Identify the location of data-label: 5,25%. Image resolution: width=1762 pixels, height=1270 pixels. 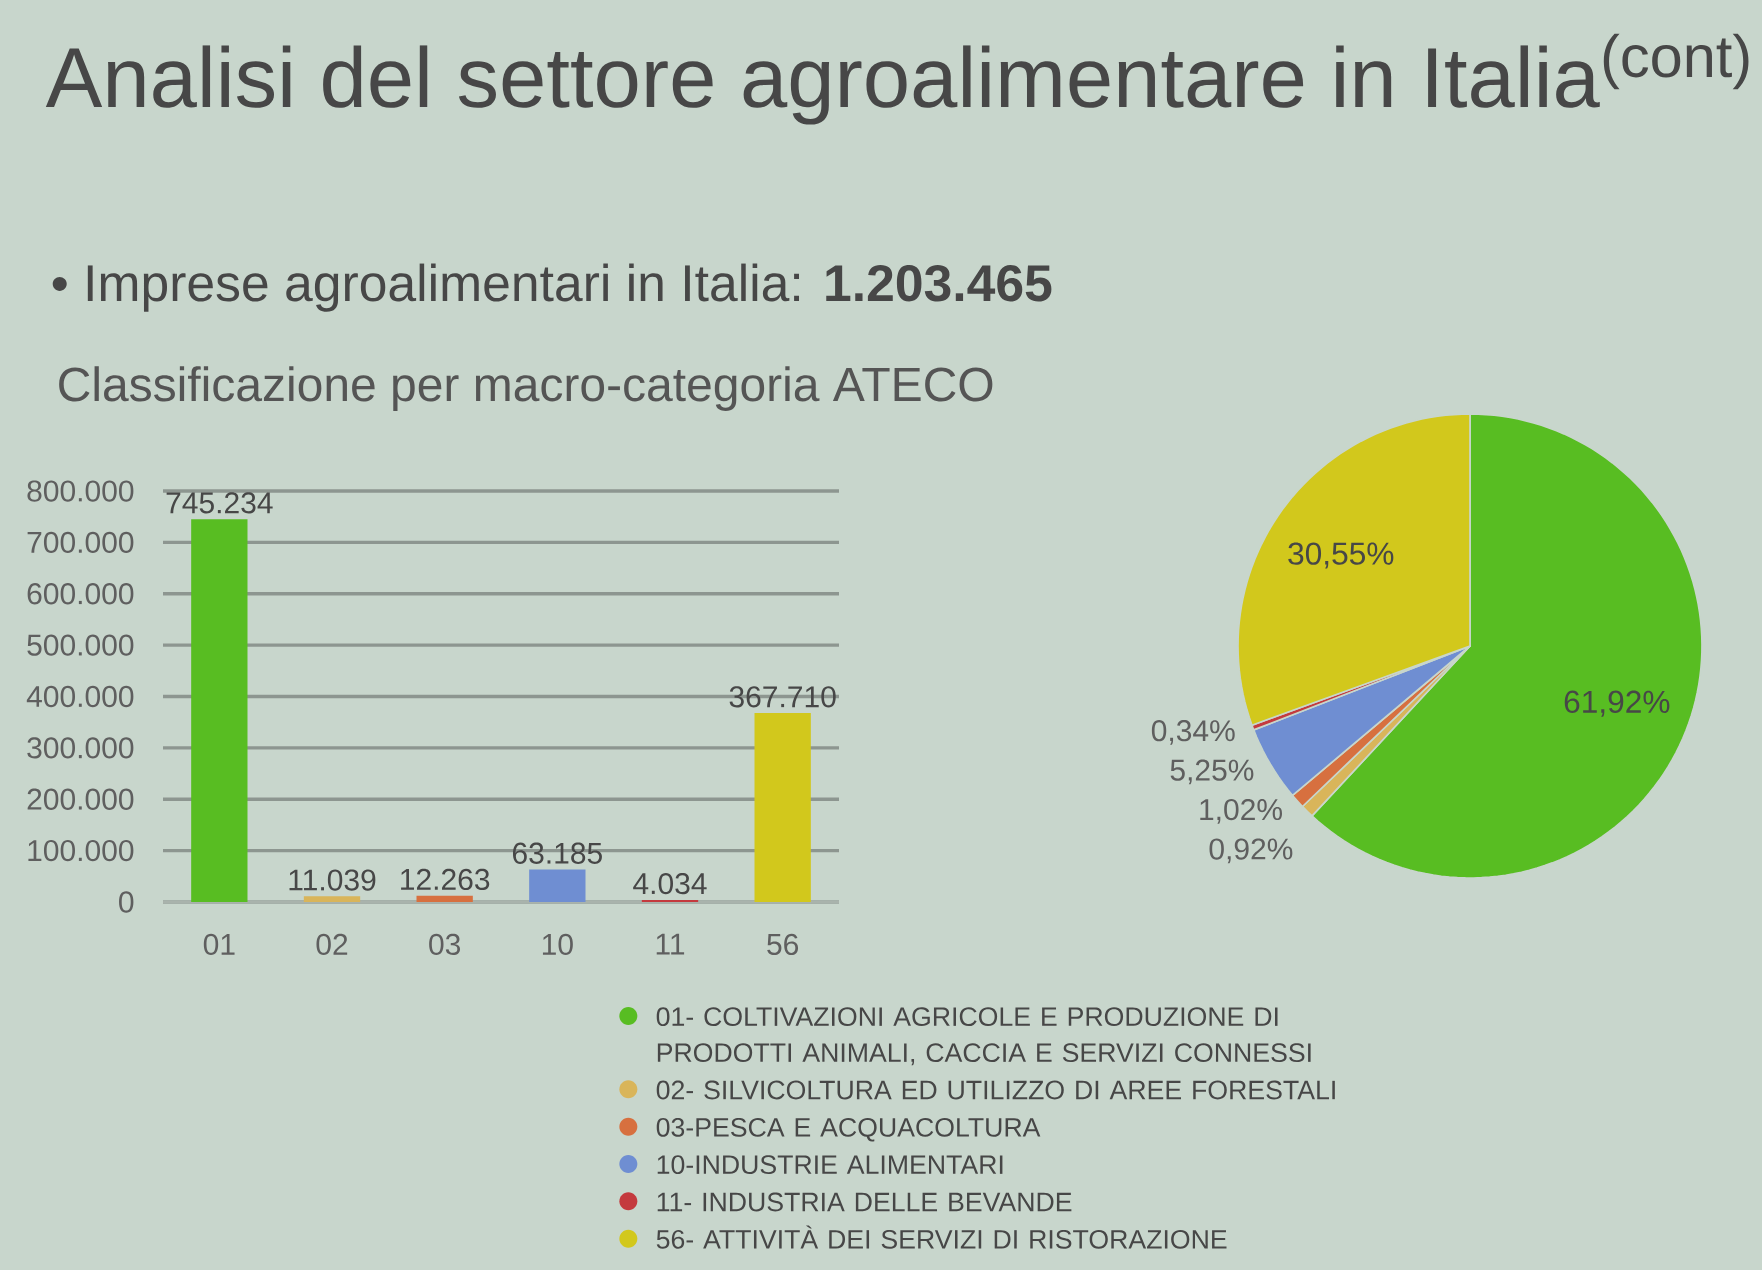
(1212, 772).